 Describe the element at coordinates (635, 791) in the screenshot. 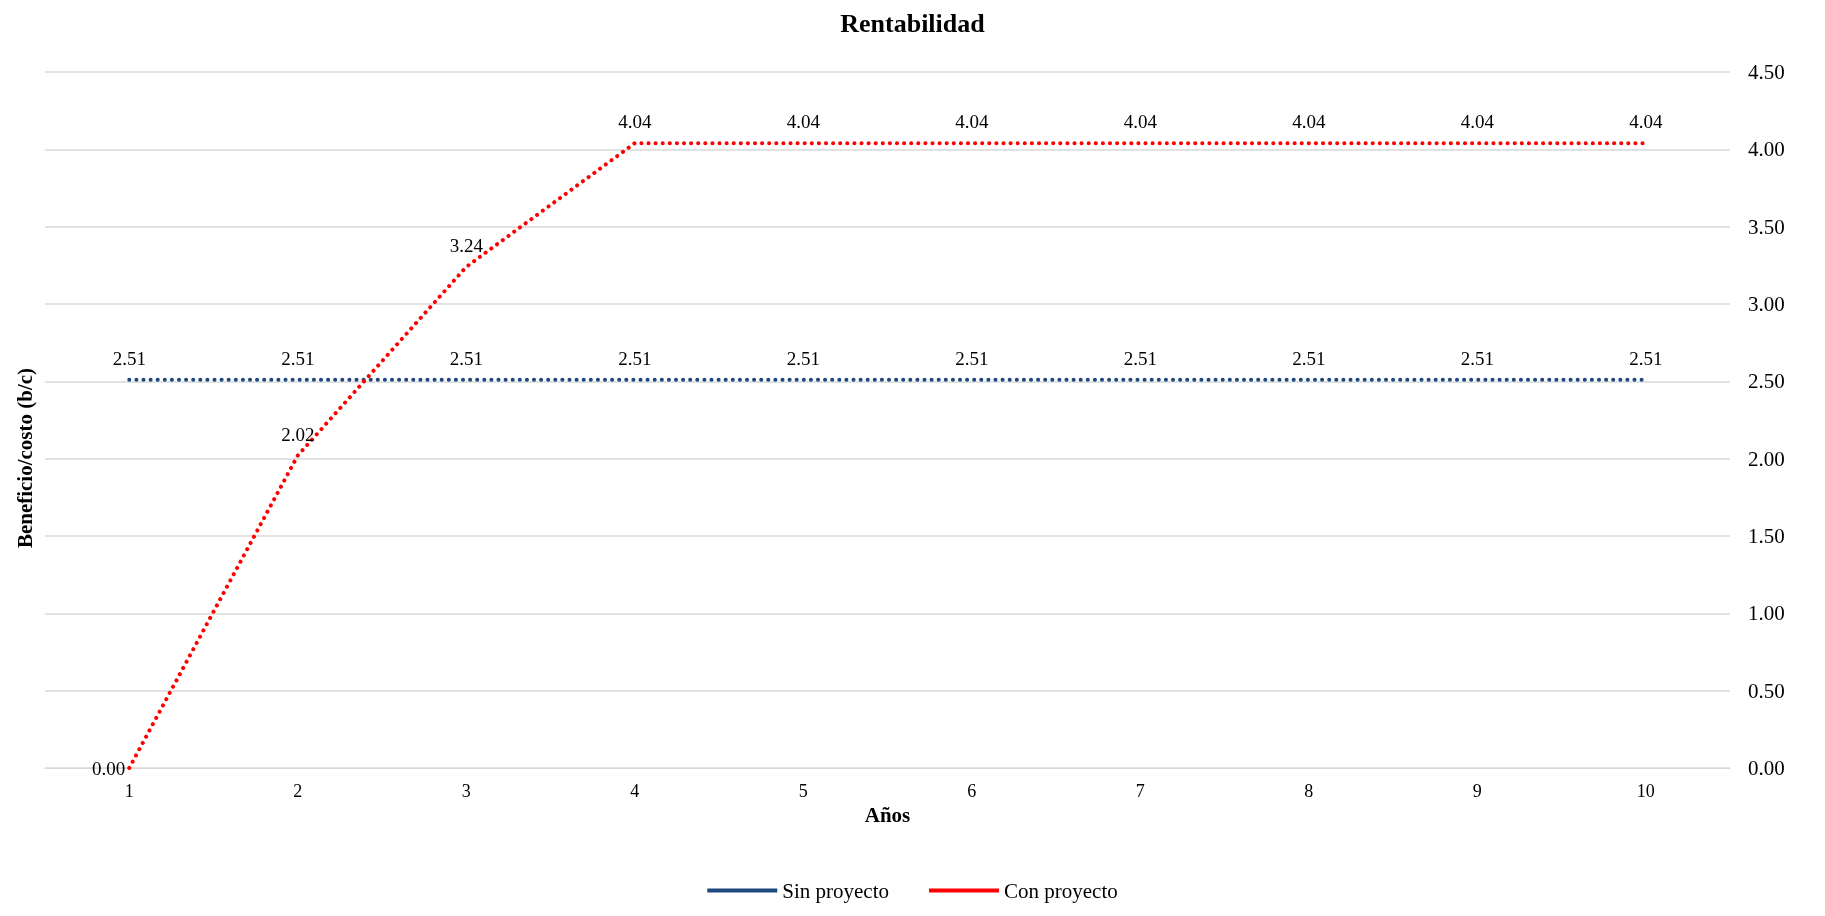

I see `x-tick-label: 4` at that location.